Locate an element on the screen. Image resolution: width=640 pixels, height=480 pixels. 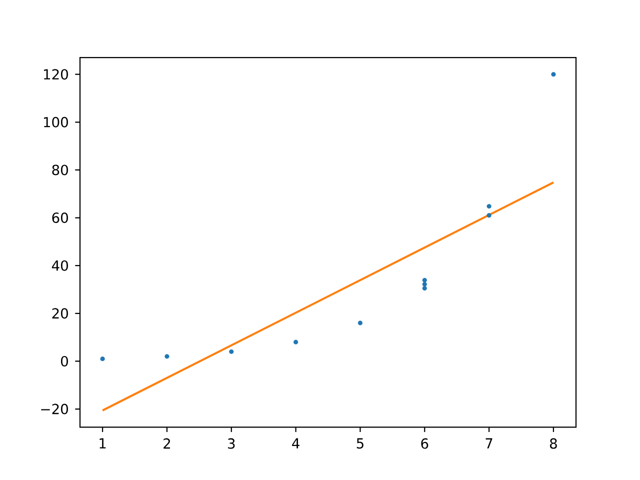
y-tick-label: −20 is located at coordinates (54, 409).